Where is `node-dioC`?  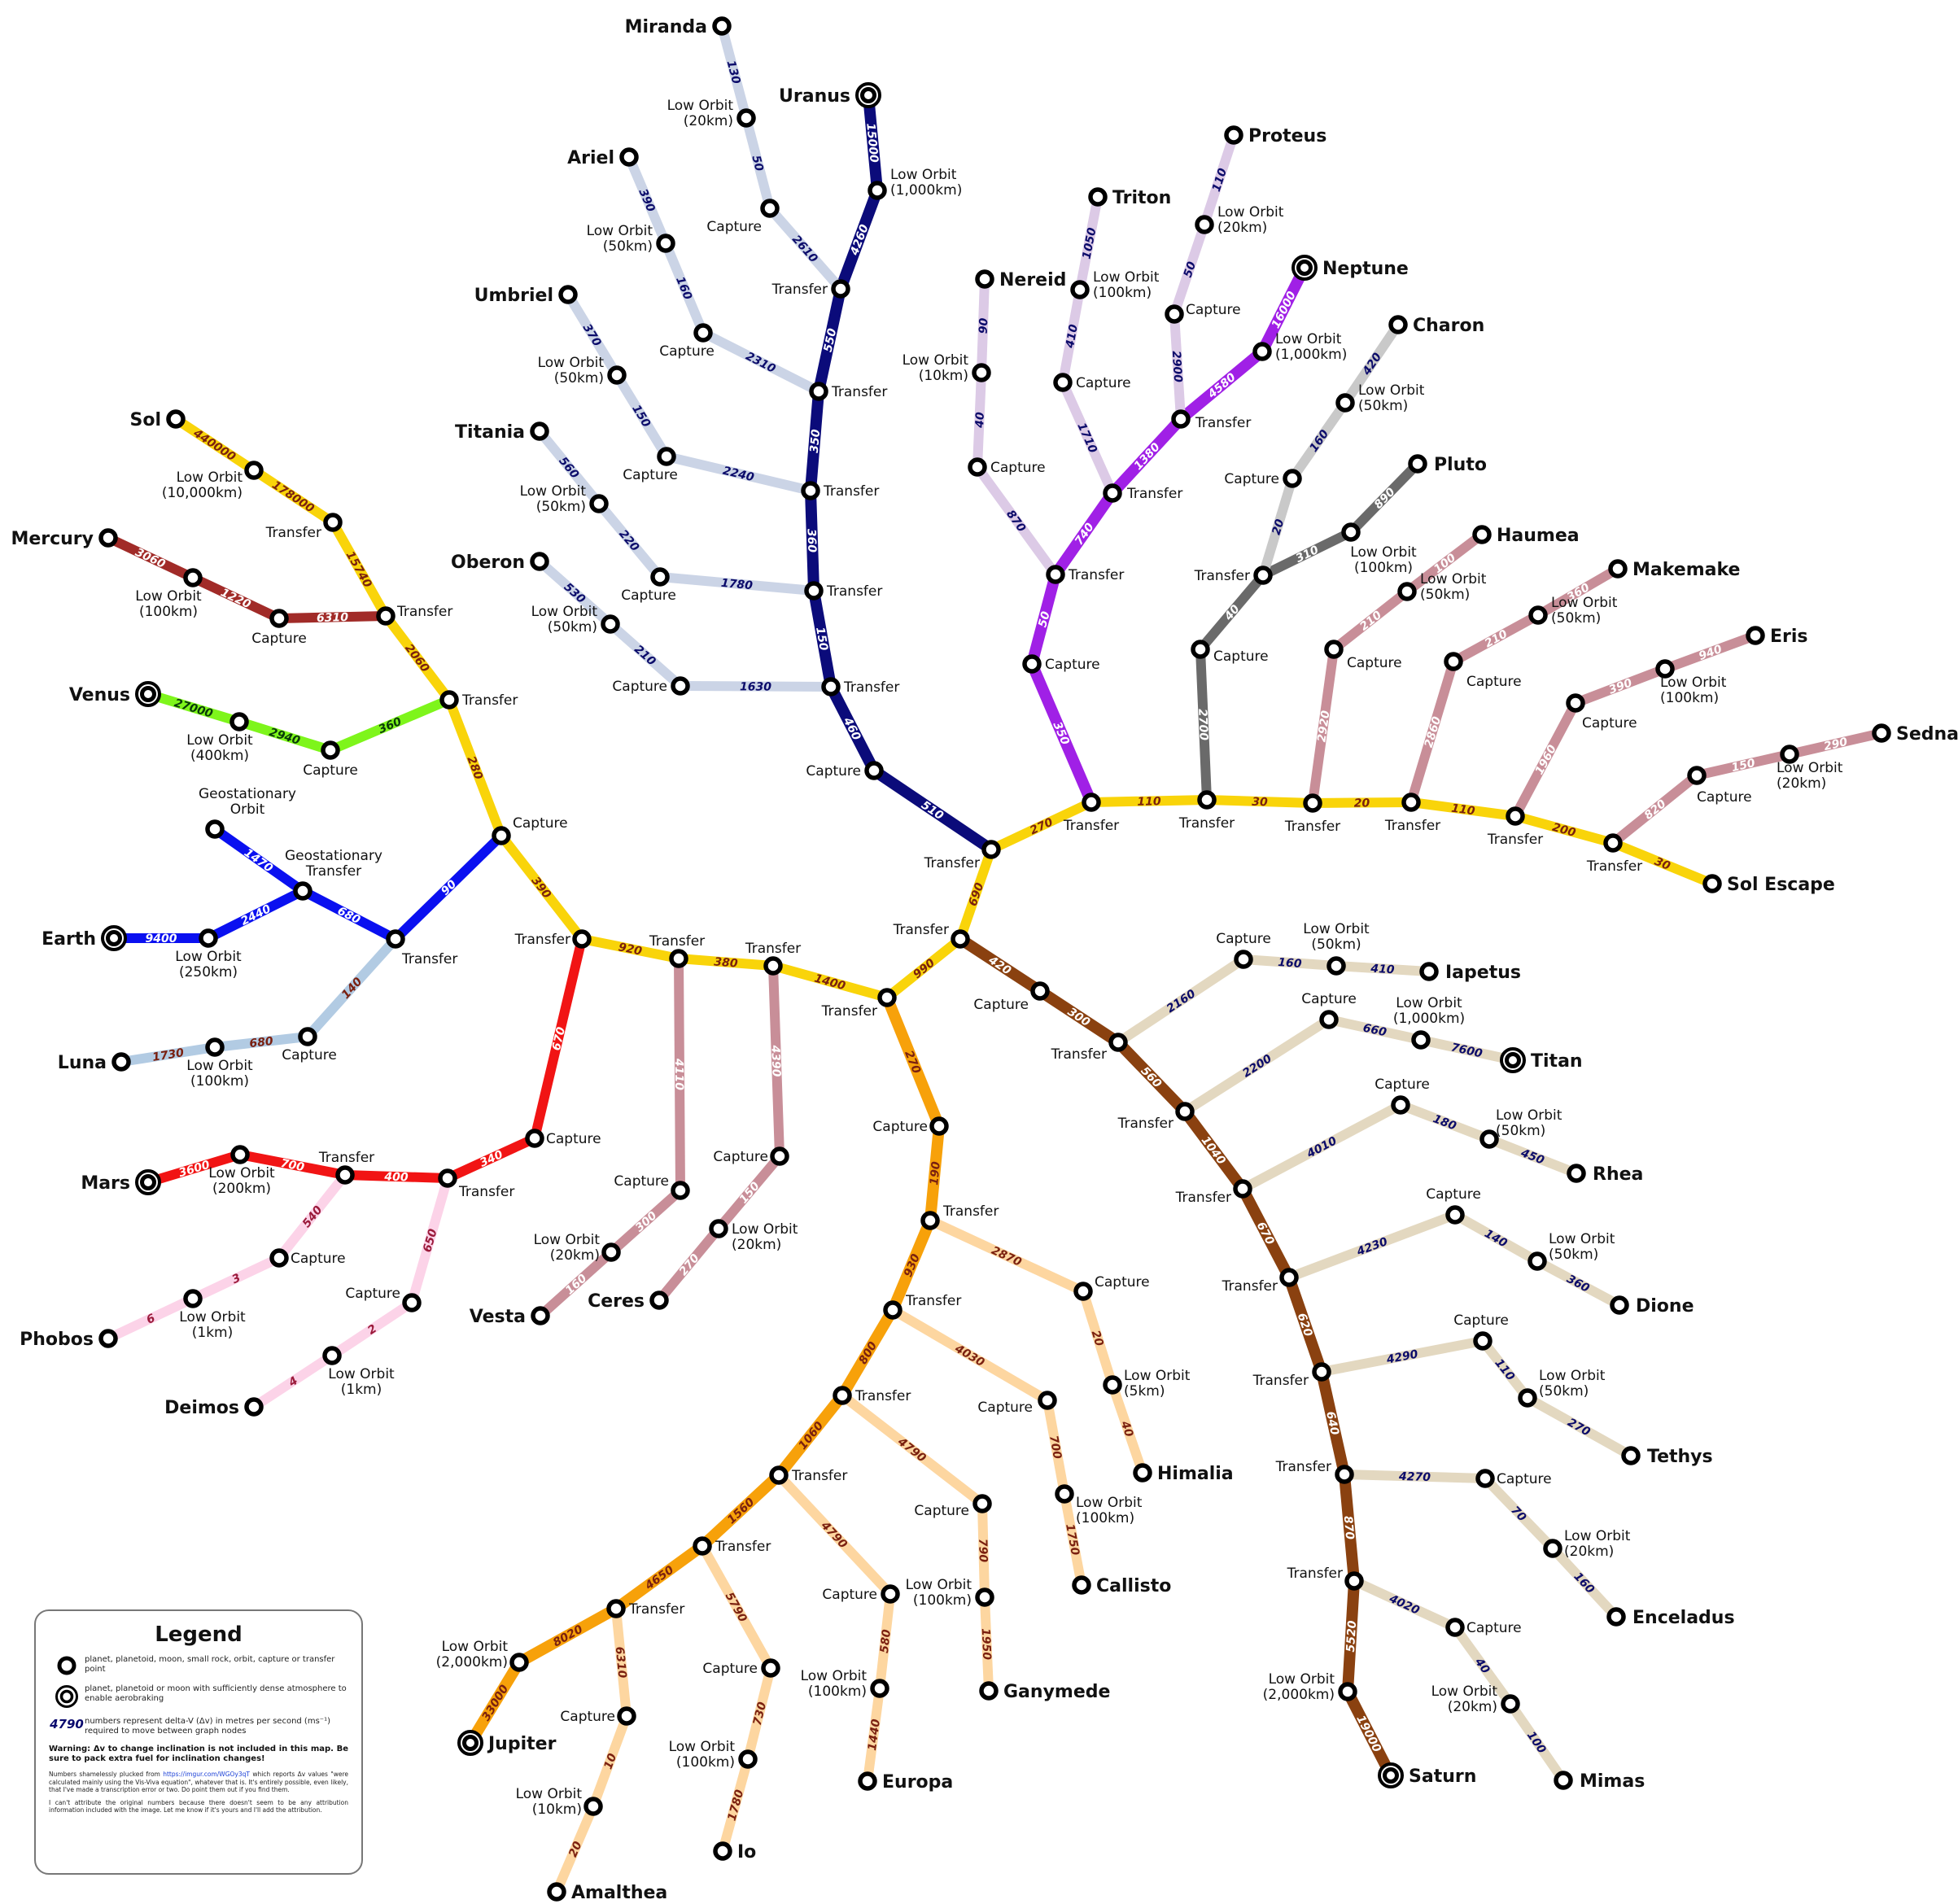 node-dioC is located at coordinates (1455, 1215).